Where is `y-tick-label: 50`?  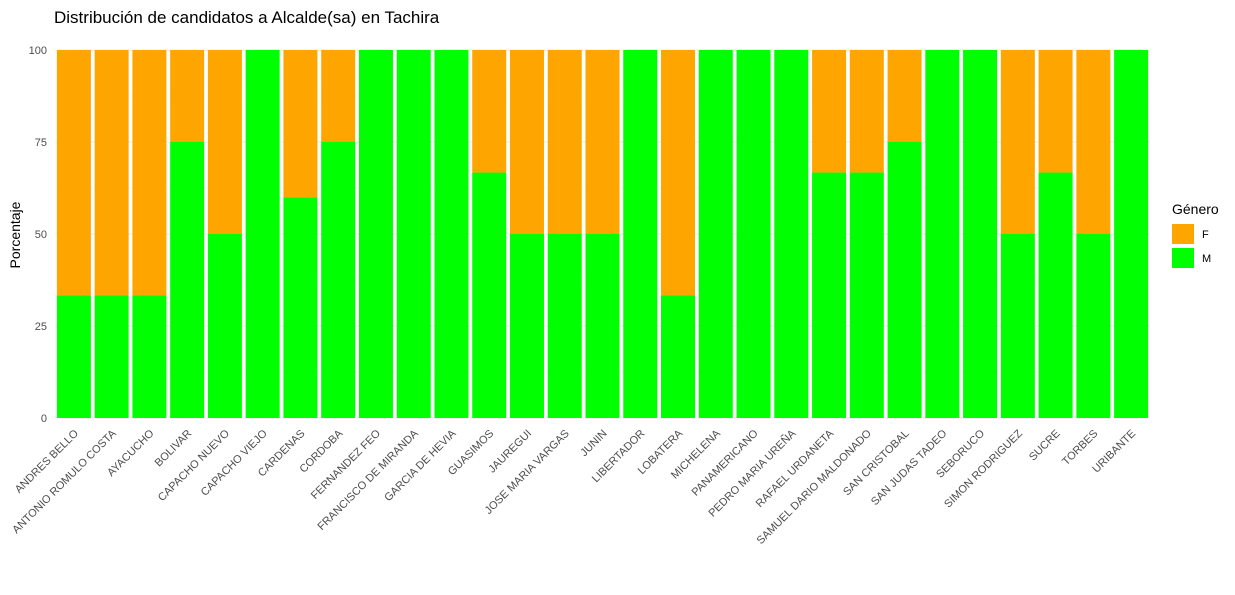 y-tick-label: 50 is located at coordinates (41, 235).